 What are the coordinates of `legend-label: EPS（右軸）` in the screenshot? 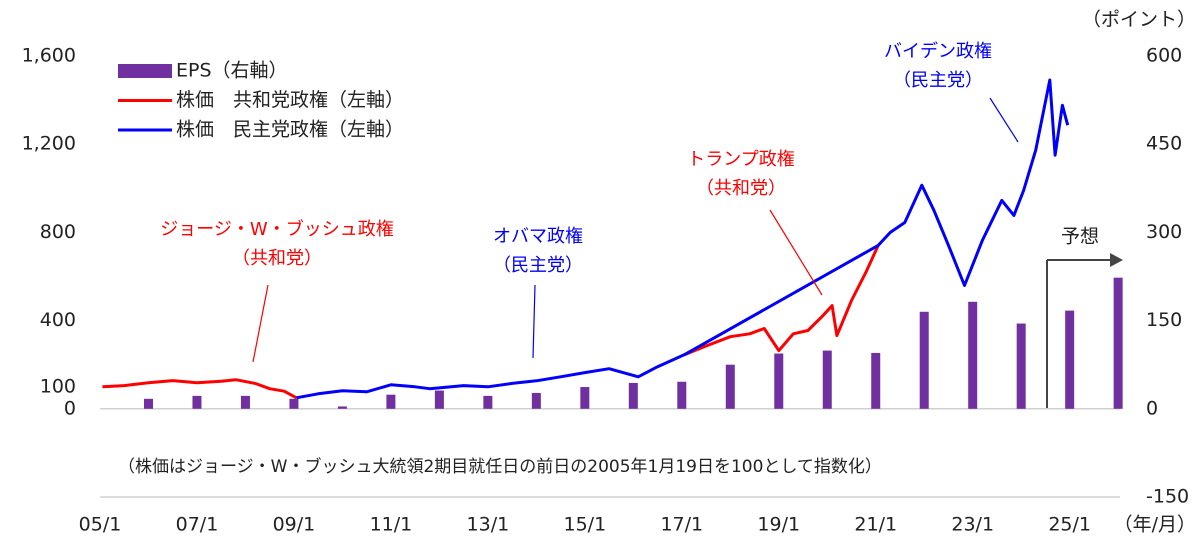 It's located at (232, 71).